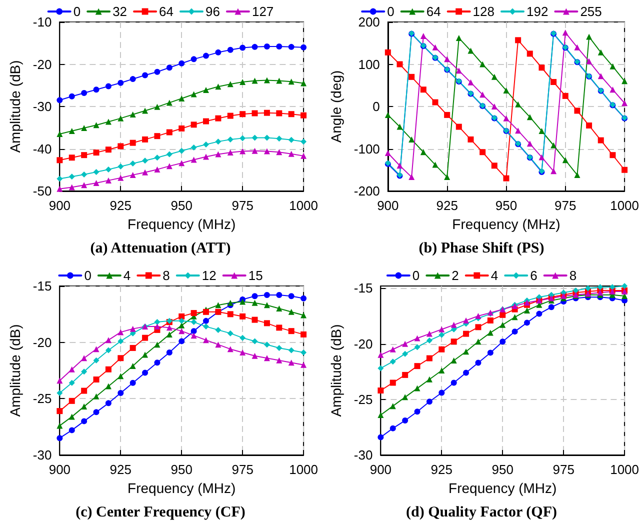 This screenshot has height=527, width=642. I want to click on legend-label: 32, so click(120, 11).